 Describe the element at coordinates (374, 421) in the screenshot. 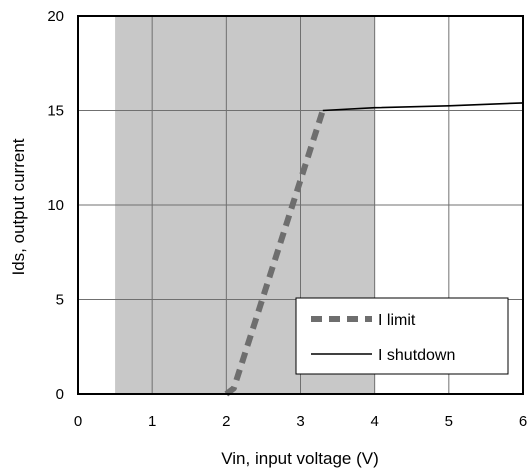

I see `x-tick-label-4: 4` at that location.